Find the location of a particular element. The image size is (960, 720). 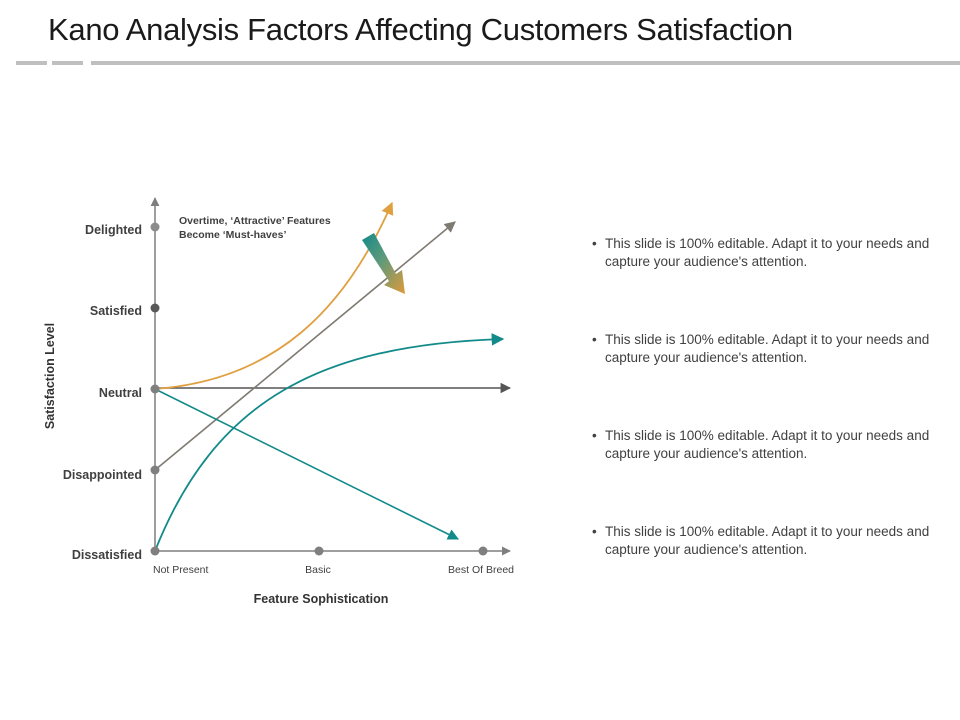

level-marker-satisfied is located at coordinates (155, 308).